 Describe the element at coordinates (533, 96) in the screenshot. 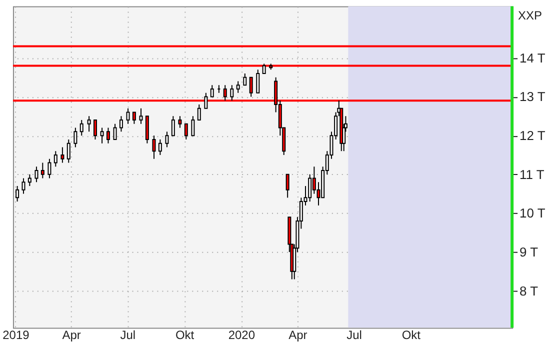

I see `y-tick-label: 13 T` at that location.